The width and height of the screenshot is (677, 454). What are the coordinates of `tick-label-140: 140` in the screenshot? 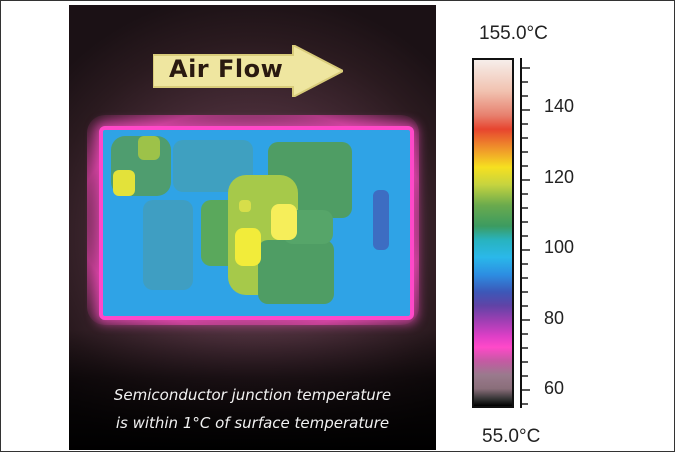 It's located at (559, 106).